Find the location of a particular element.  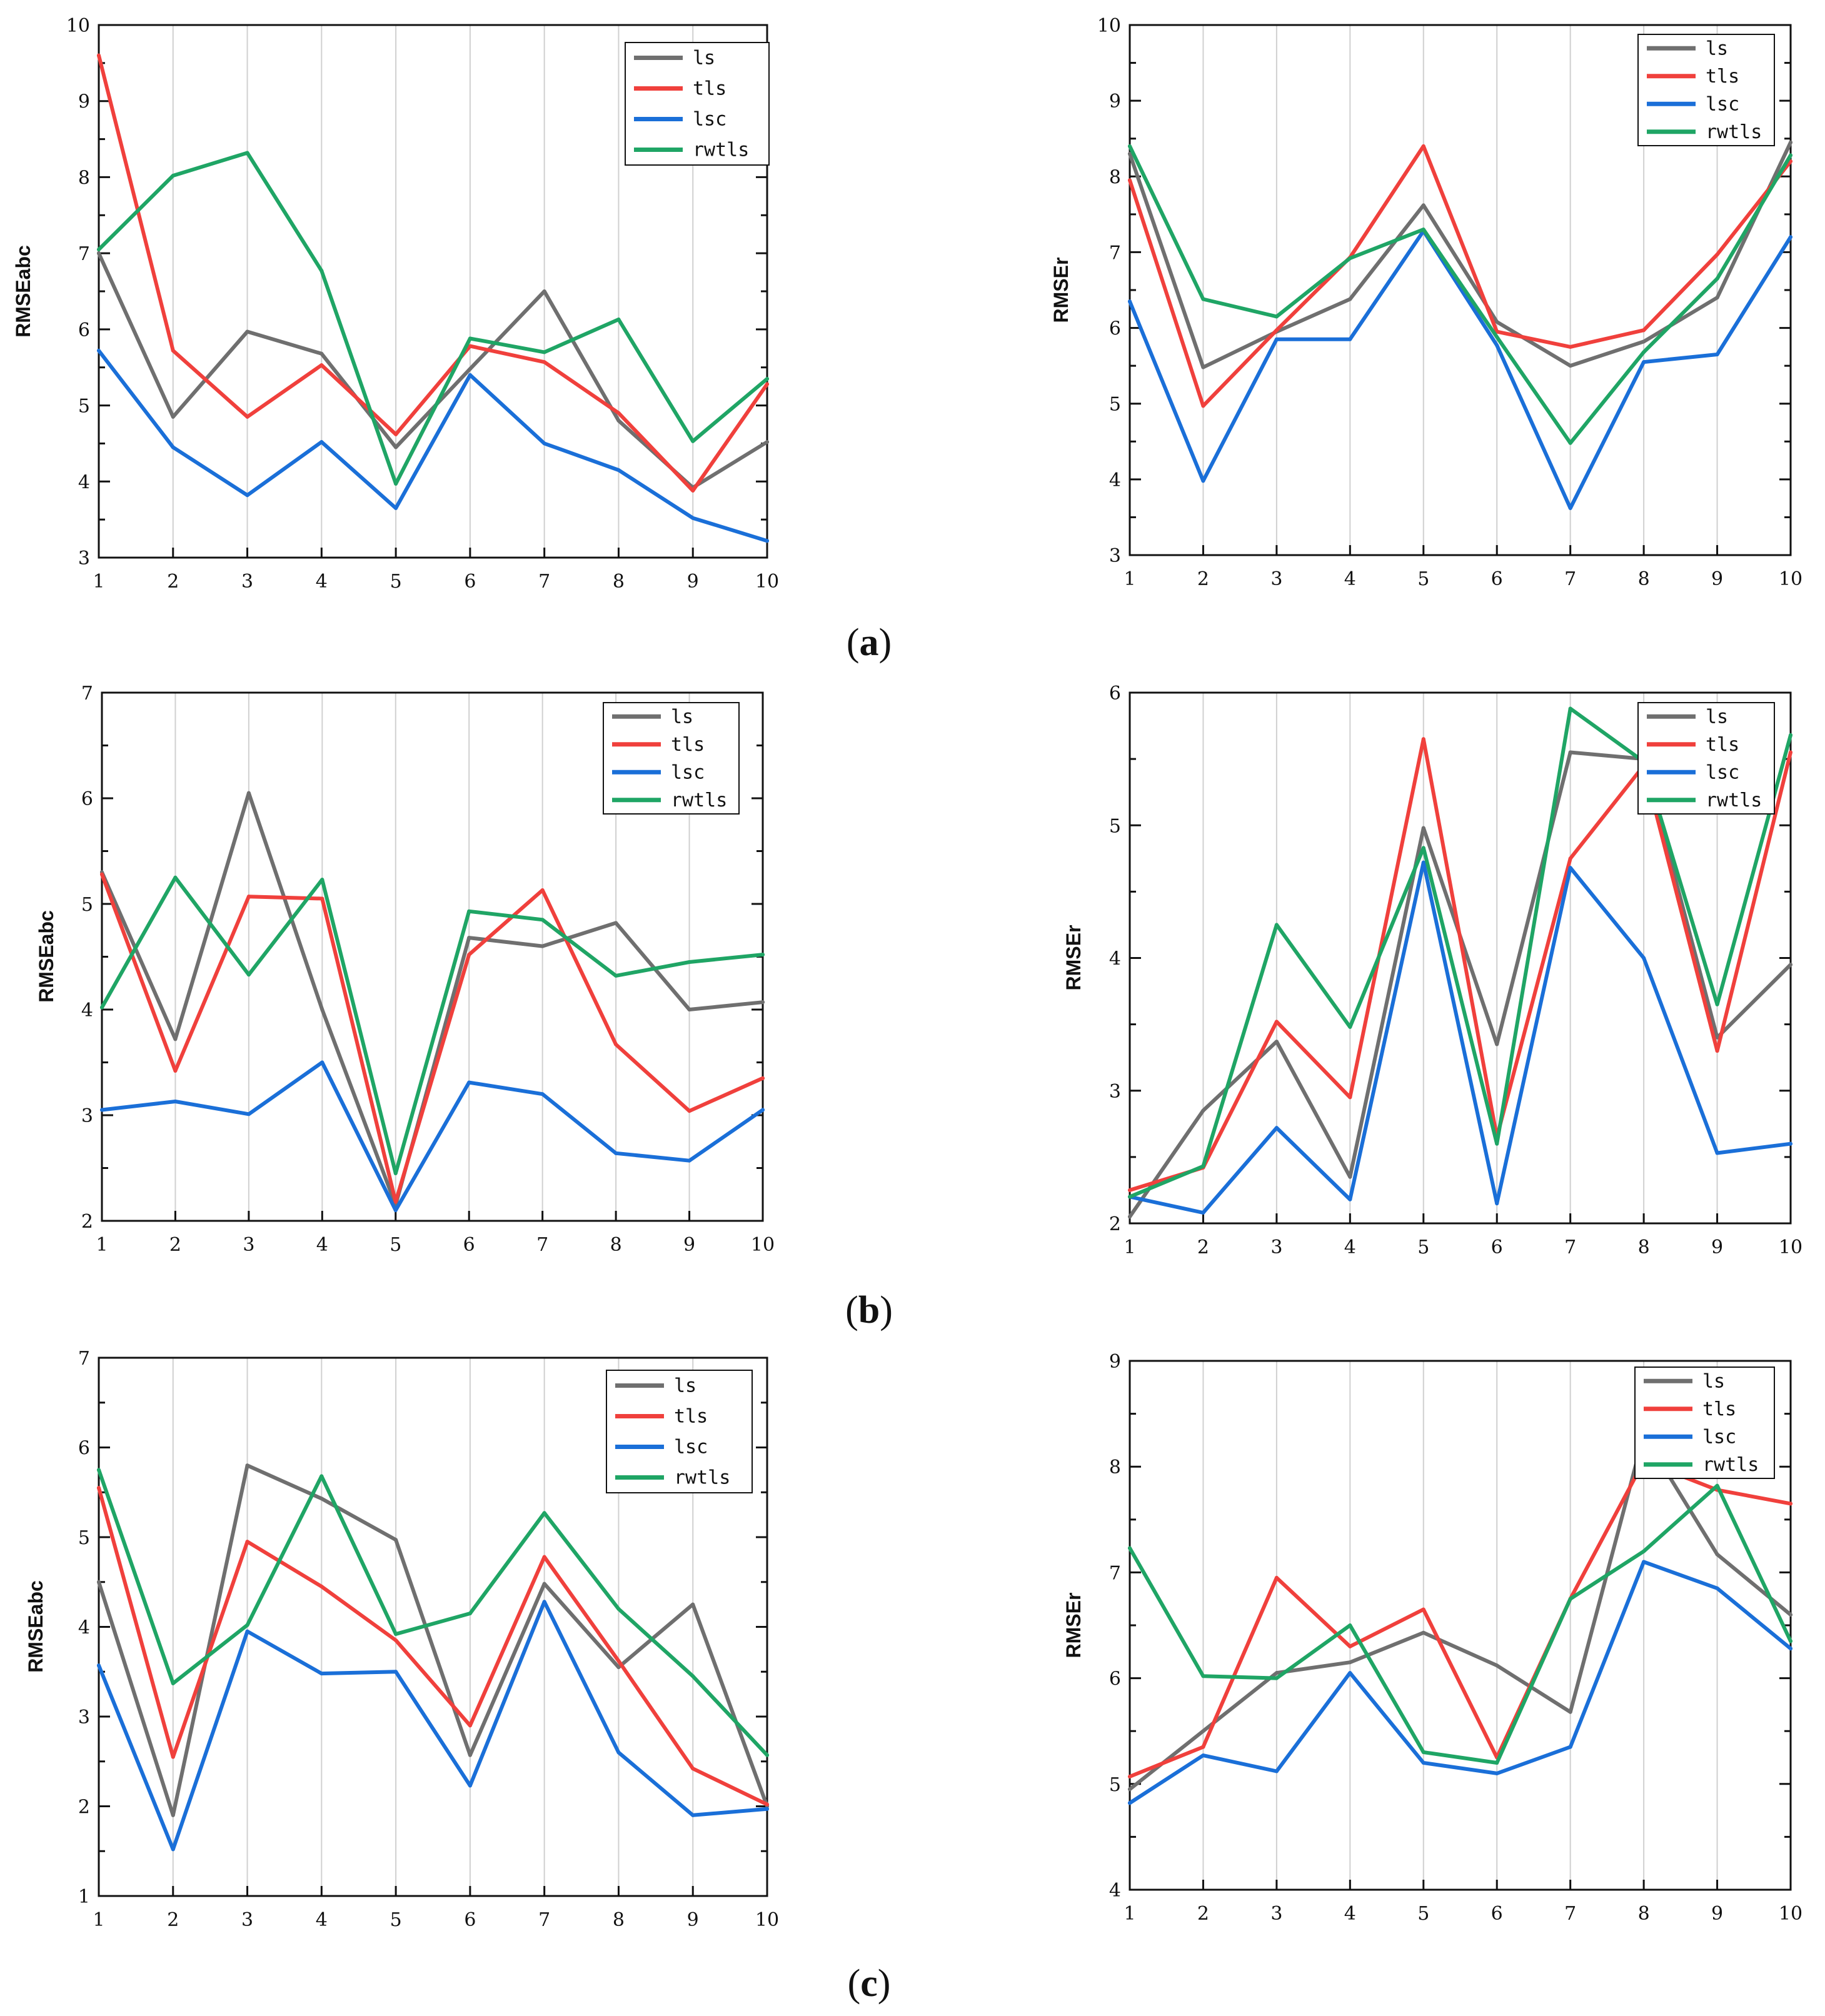

series-line-tls is located at coordinates (433, 1038).